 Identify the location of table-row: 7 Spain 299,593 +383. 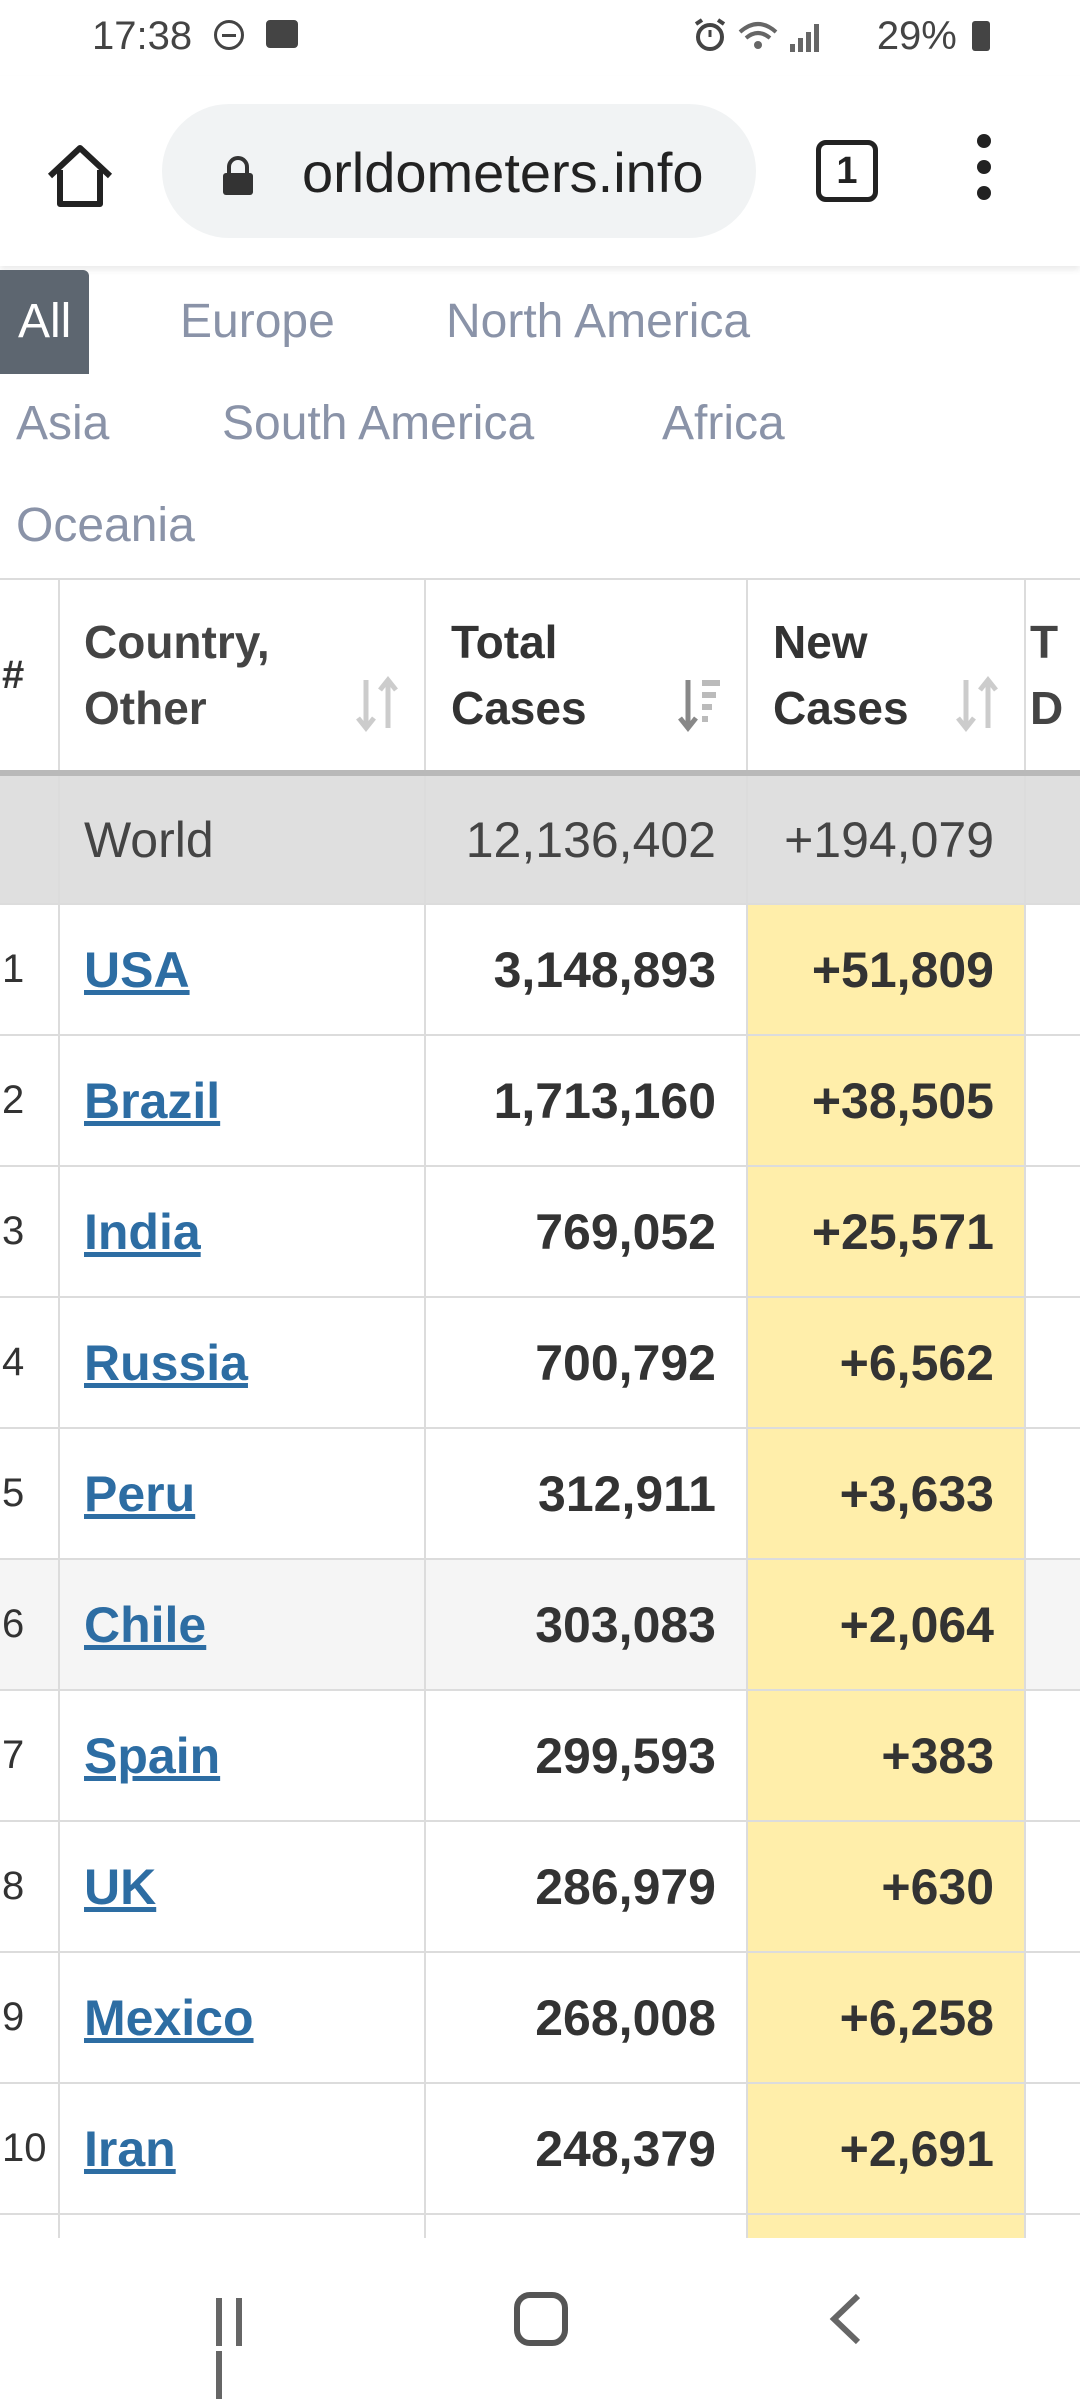
(540, 1755).